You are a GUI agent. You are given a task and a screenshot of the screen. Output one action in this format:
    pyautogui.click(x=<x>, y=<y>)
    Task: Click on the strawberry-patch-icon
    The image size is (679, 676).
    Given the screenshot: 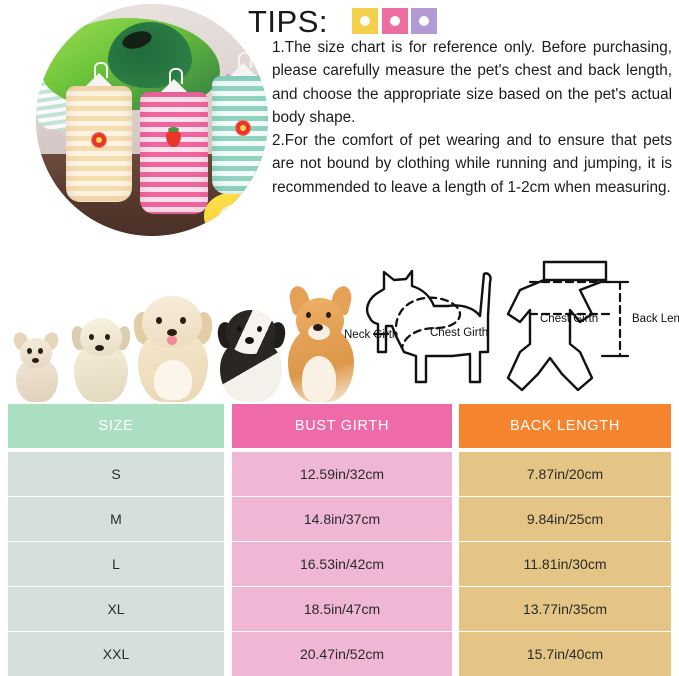 What is the action you would take?
    pyautogui.click(x=173, y=137)
    